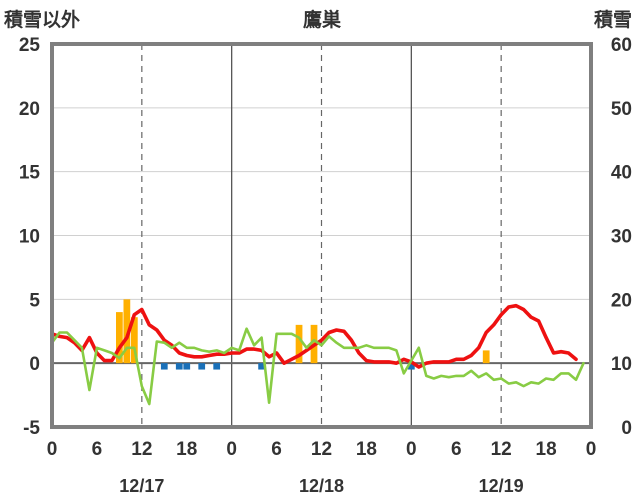 The image size is (636, 501). What do you see at coordinates (42, 19) in the screenshot?
I see `left-axis-label: 積雪以外` at bounding box center [42, 19].